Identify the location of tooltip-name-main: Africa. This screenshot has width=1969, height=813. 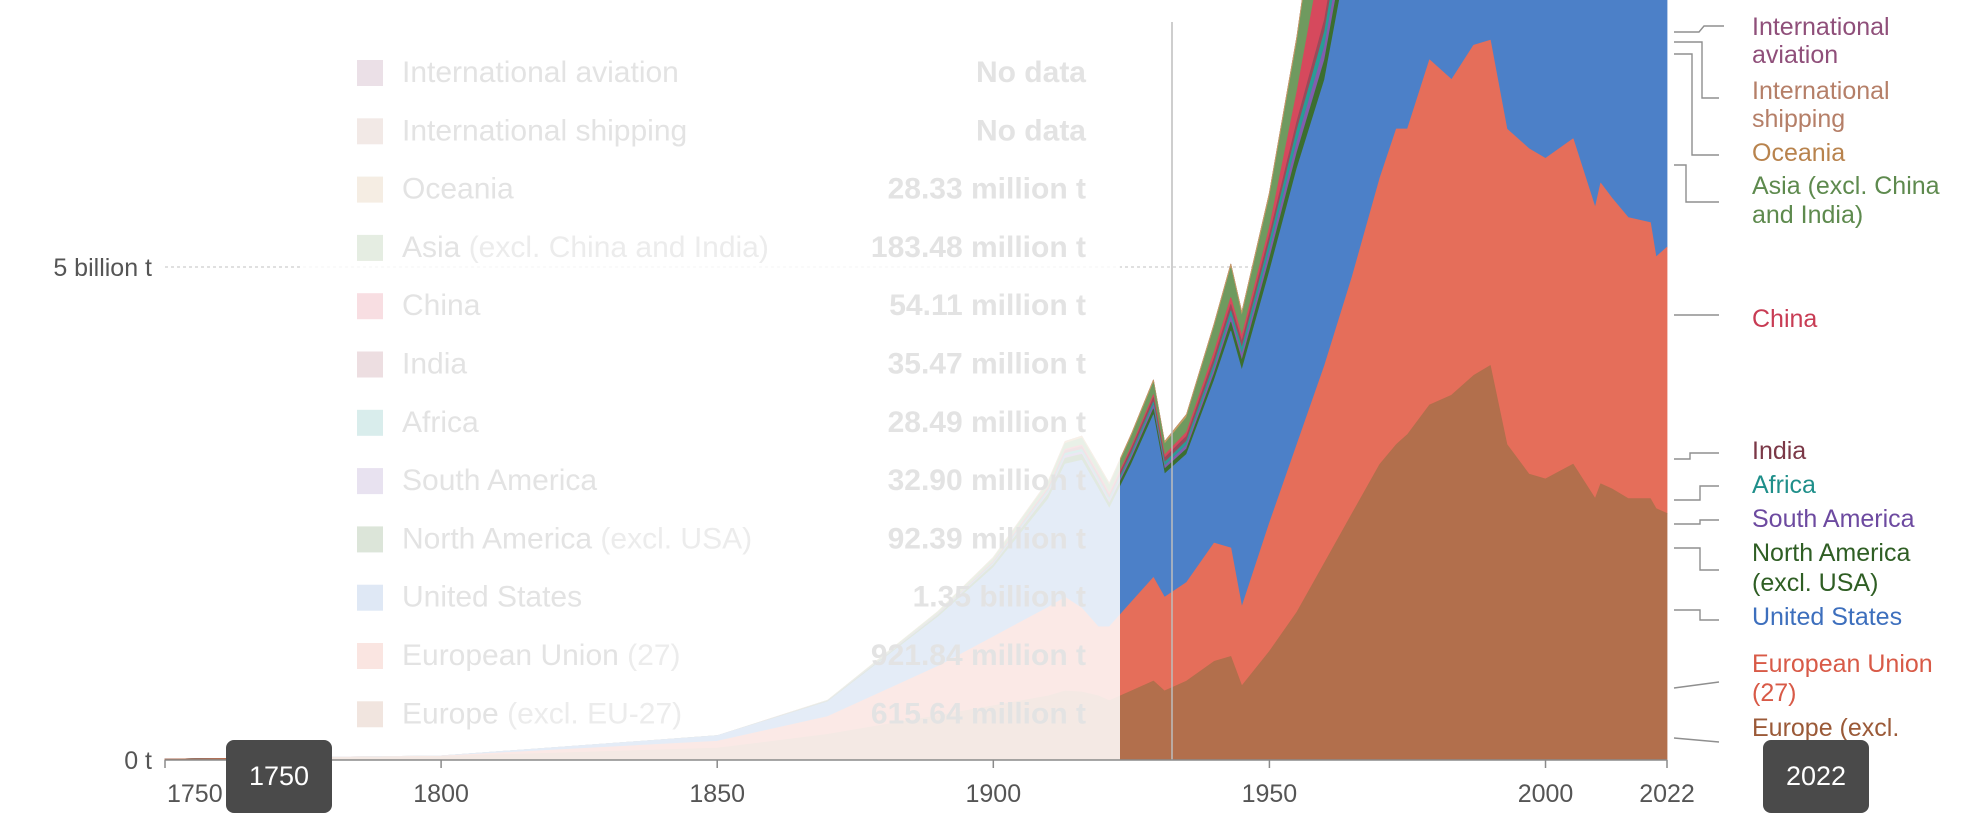
(440, 422).